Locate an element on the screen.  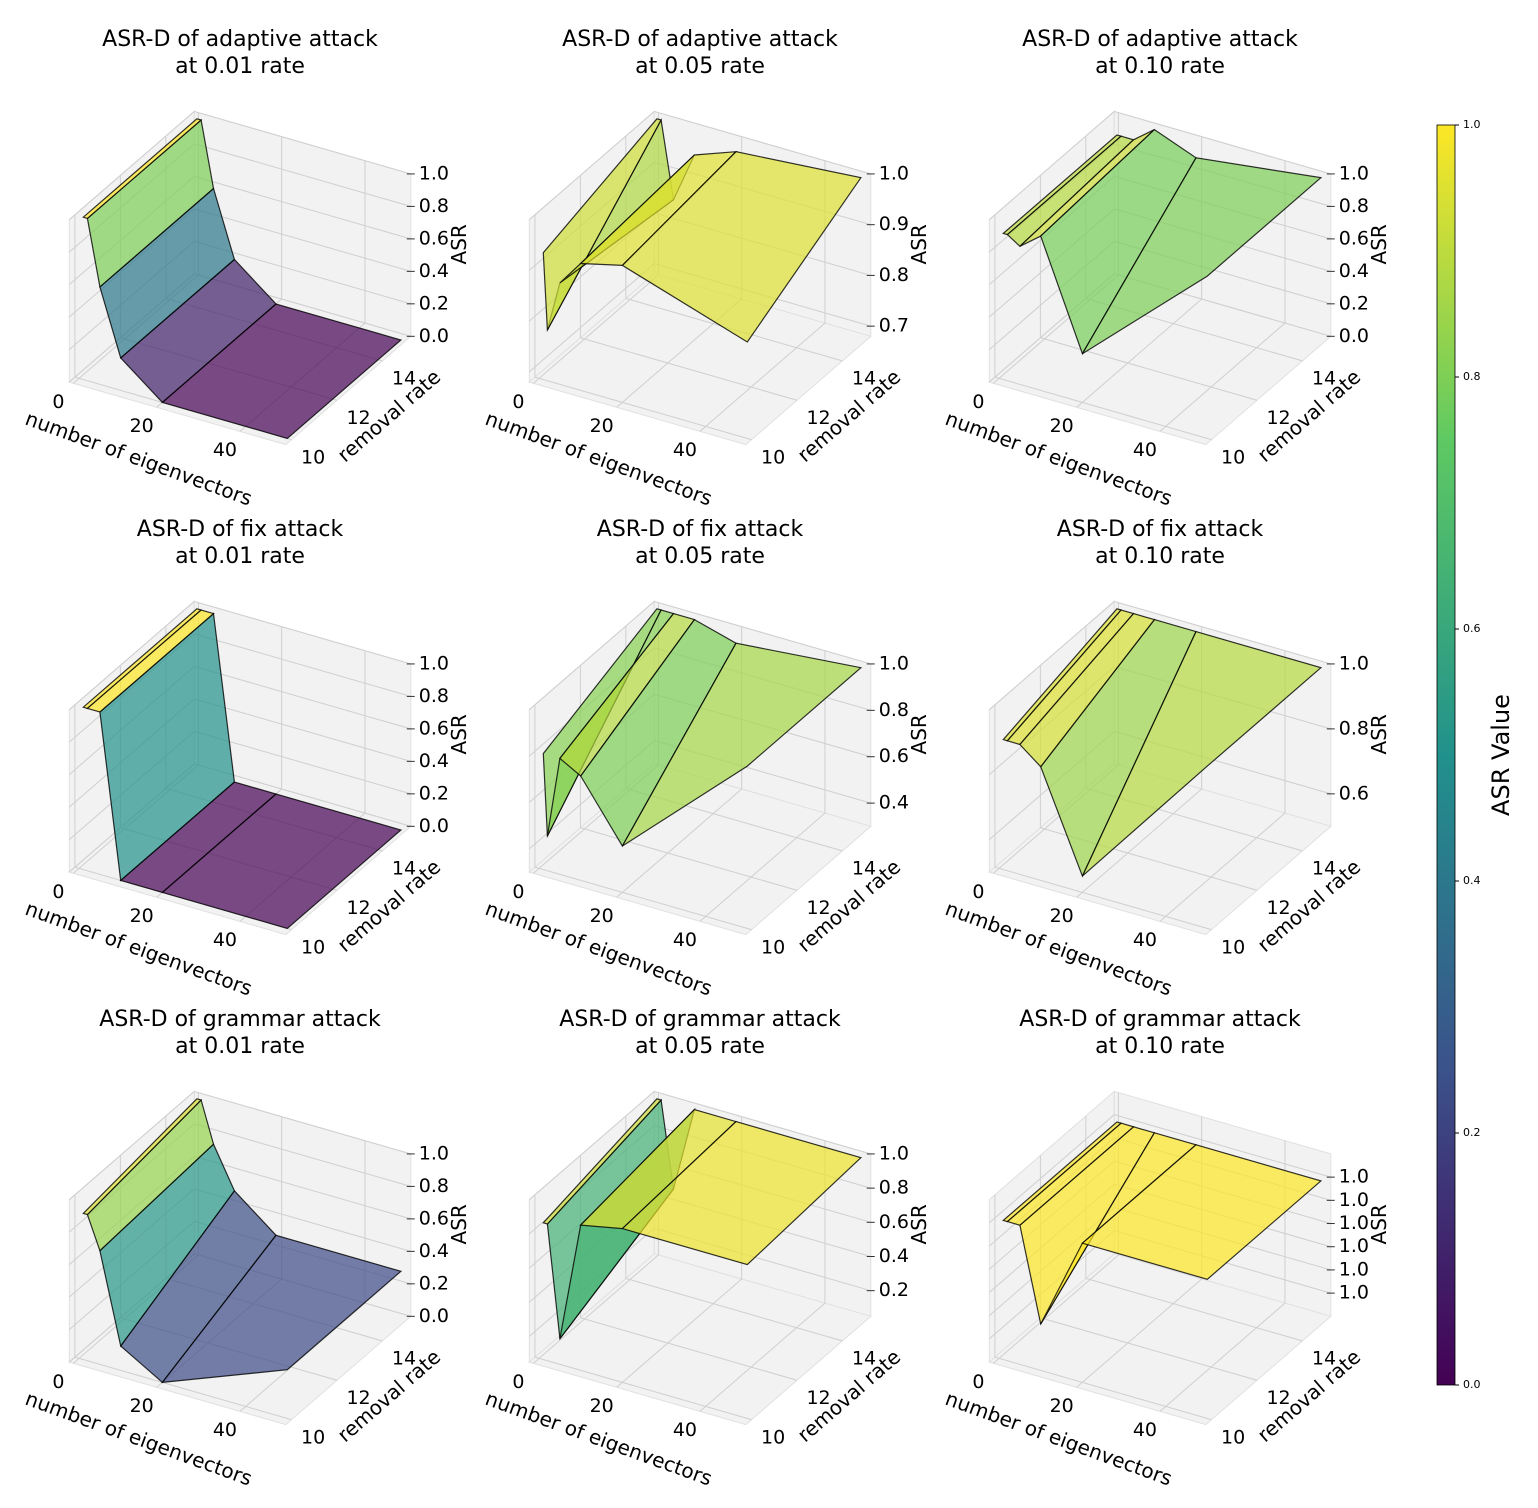
z-tick-label: 0.0 is located at coordinates (434, 1316).